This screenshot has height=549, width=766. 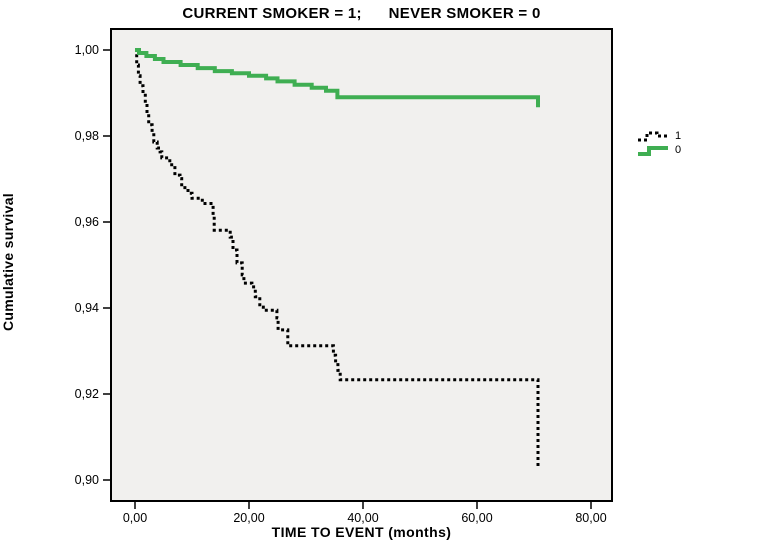 What do you see at coordinates (337, 78) in the screenshot?
I see `survival-curve-group0` at bounding box center [337, 78].